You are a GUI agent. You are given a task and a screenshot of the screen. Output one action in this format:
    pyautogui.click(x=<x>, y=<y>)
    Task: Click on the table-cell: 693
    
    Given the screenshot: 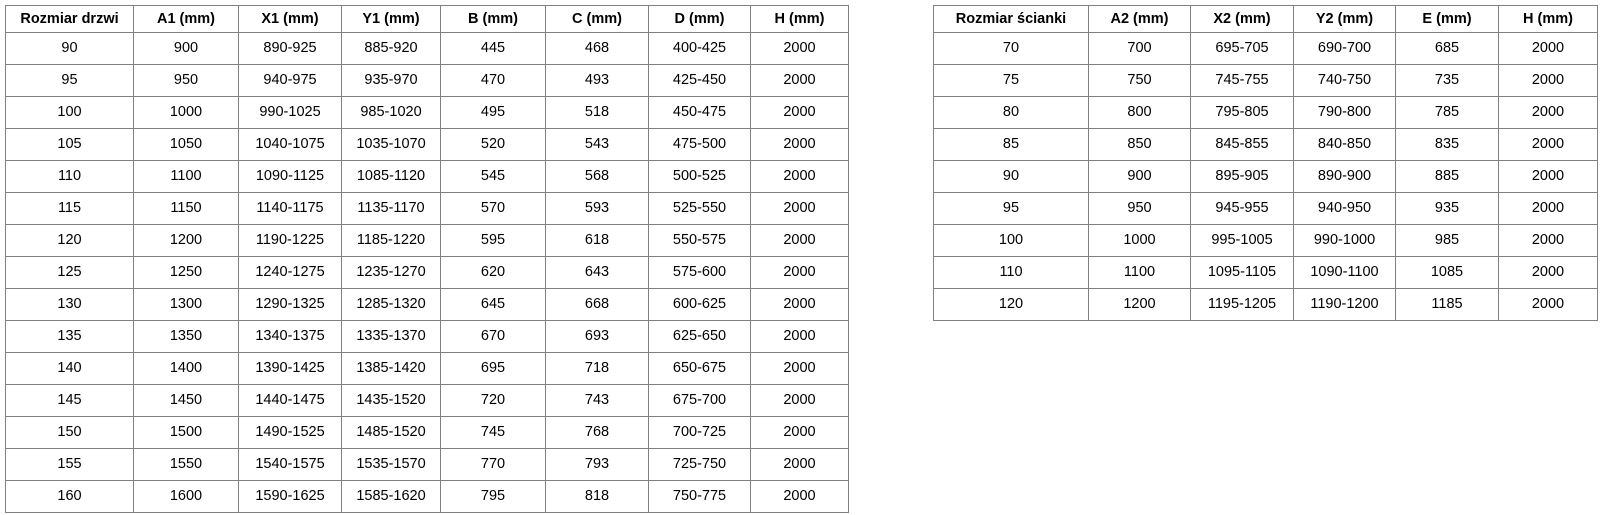 What is the action you would take?
    pyautogui.click(x=597, y=336)
    